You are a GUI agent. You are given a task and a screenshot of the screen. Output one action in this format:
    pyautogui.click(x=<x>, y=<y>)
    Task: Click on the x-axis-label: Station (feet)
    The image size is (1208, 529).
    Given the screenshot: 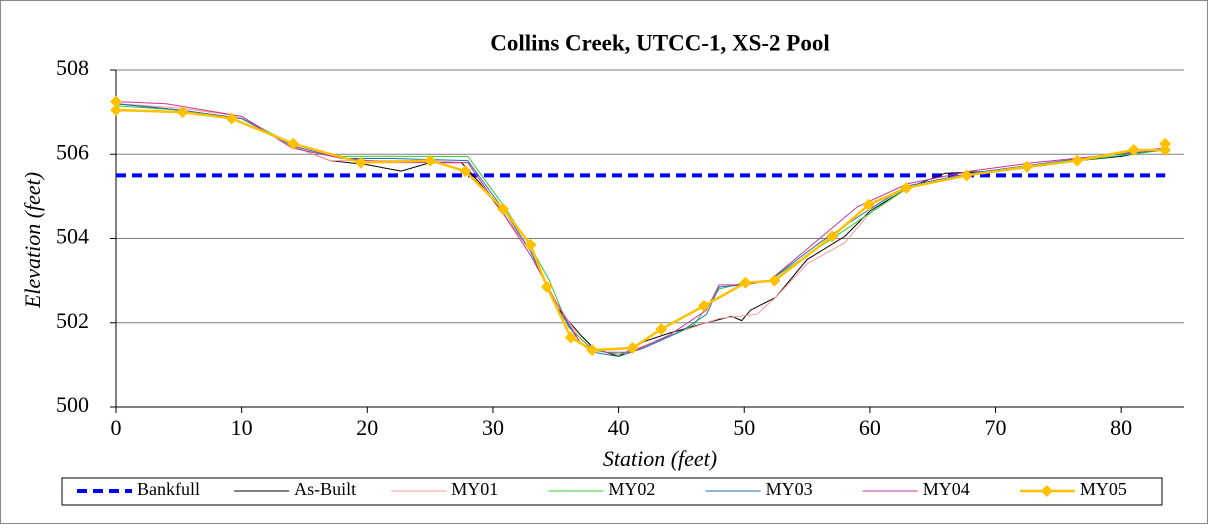 What is the action you would take?
    pyautogui.click(x=660, y=458)
    